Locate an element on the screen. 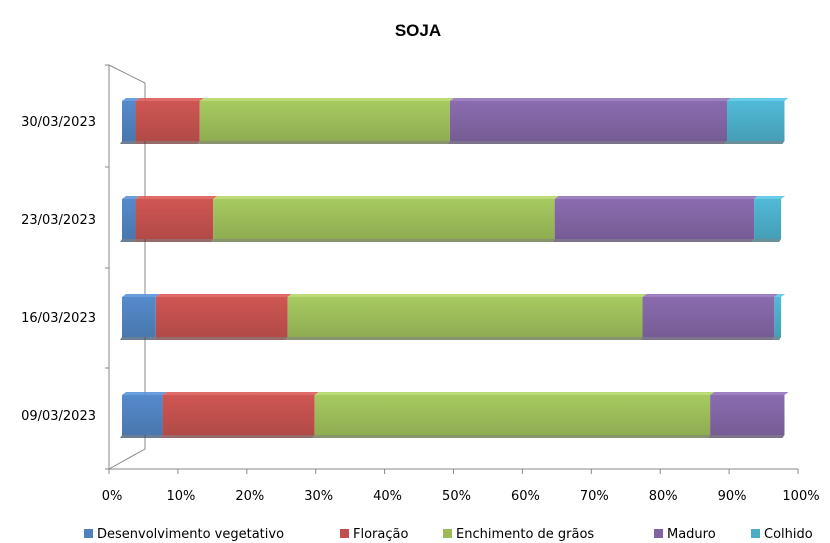  legend-item: Desenvolvimento vegetativo is located at coordinates (184, 534).